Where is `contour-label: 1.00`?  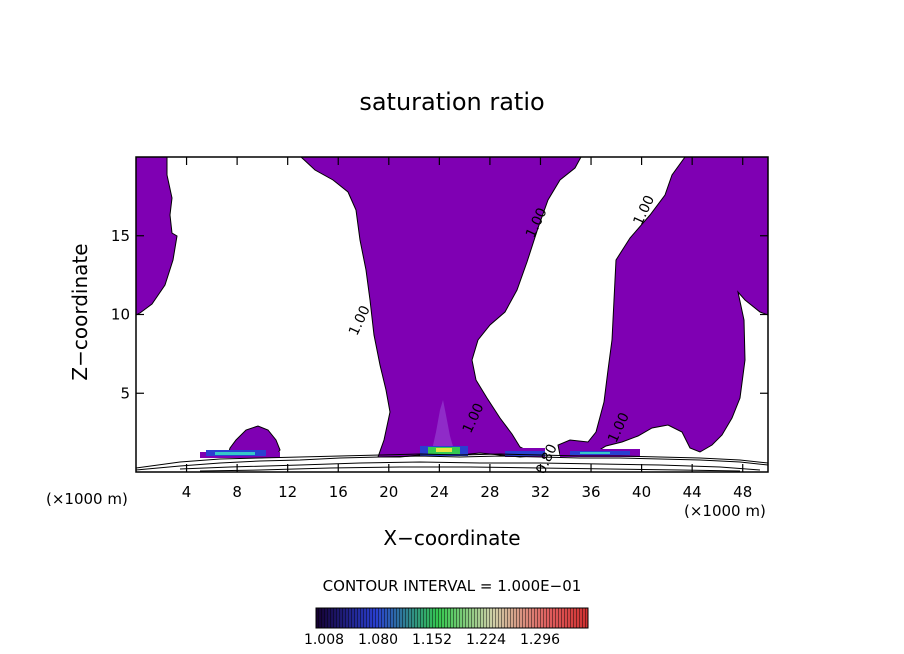 contour-label: 1.00 is located at coordinates (360, 320).